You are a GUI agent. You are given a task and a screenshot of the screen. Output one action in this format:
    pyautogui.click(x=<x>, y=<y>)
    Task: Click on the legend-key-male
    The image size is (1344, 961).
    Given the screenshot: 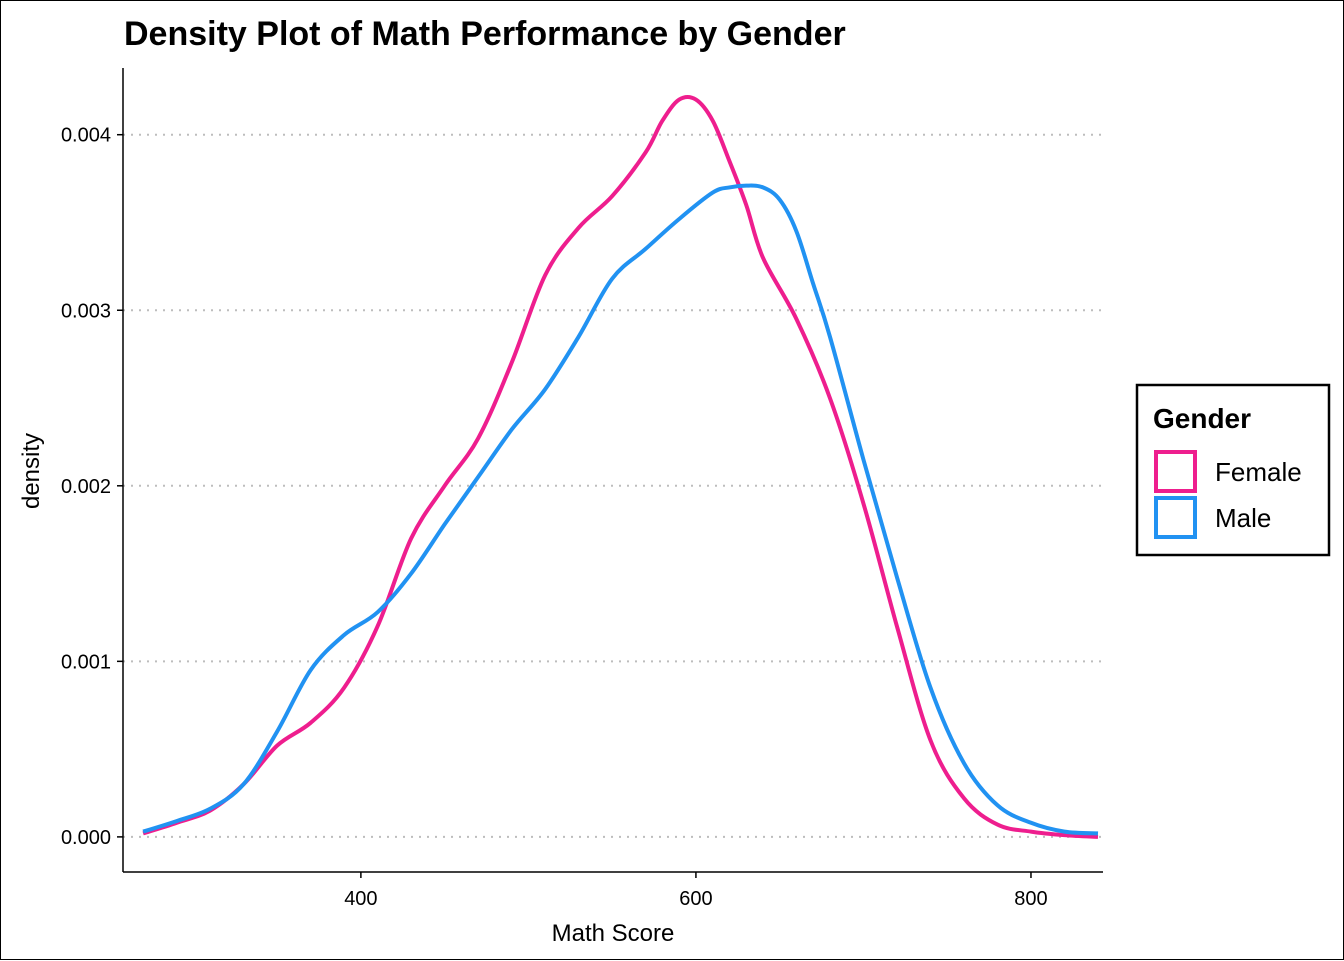 What is the action you would take?
    pyautogui.click(x=1175, y=517)
    